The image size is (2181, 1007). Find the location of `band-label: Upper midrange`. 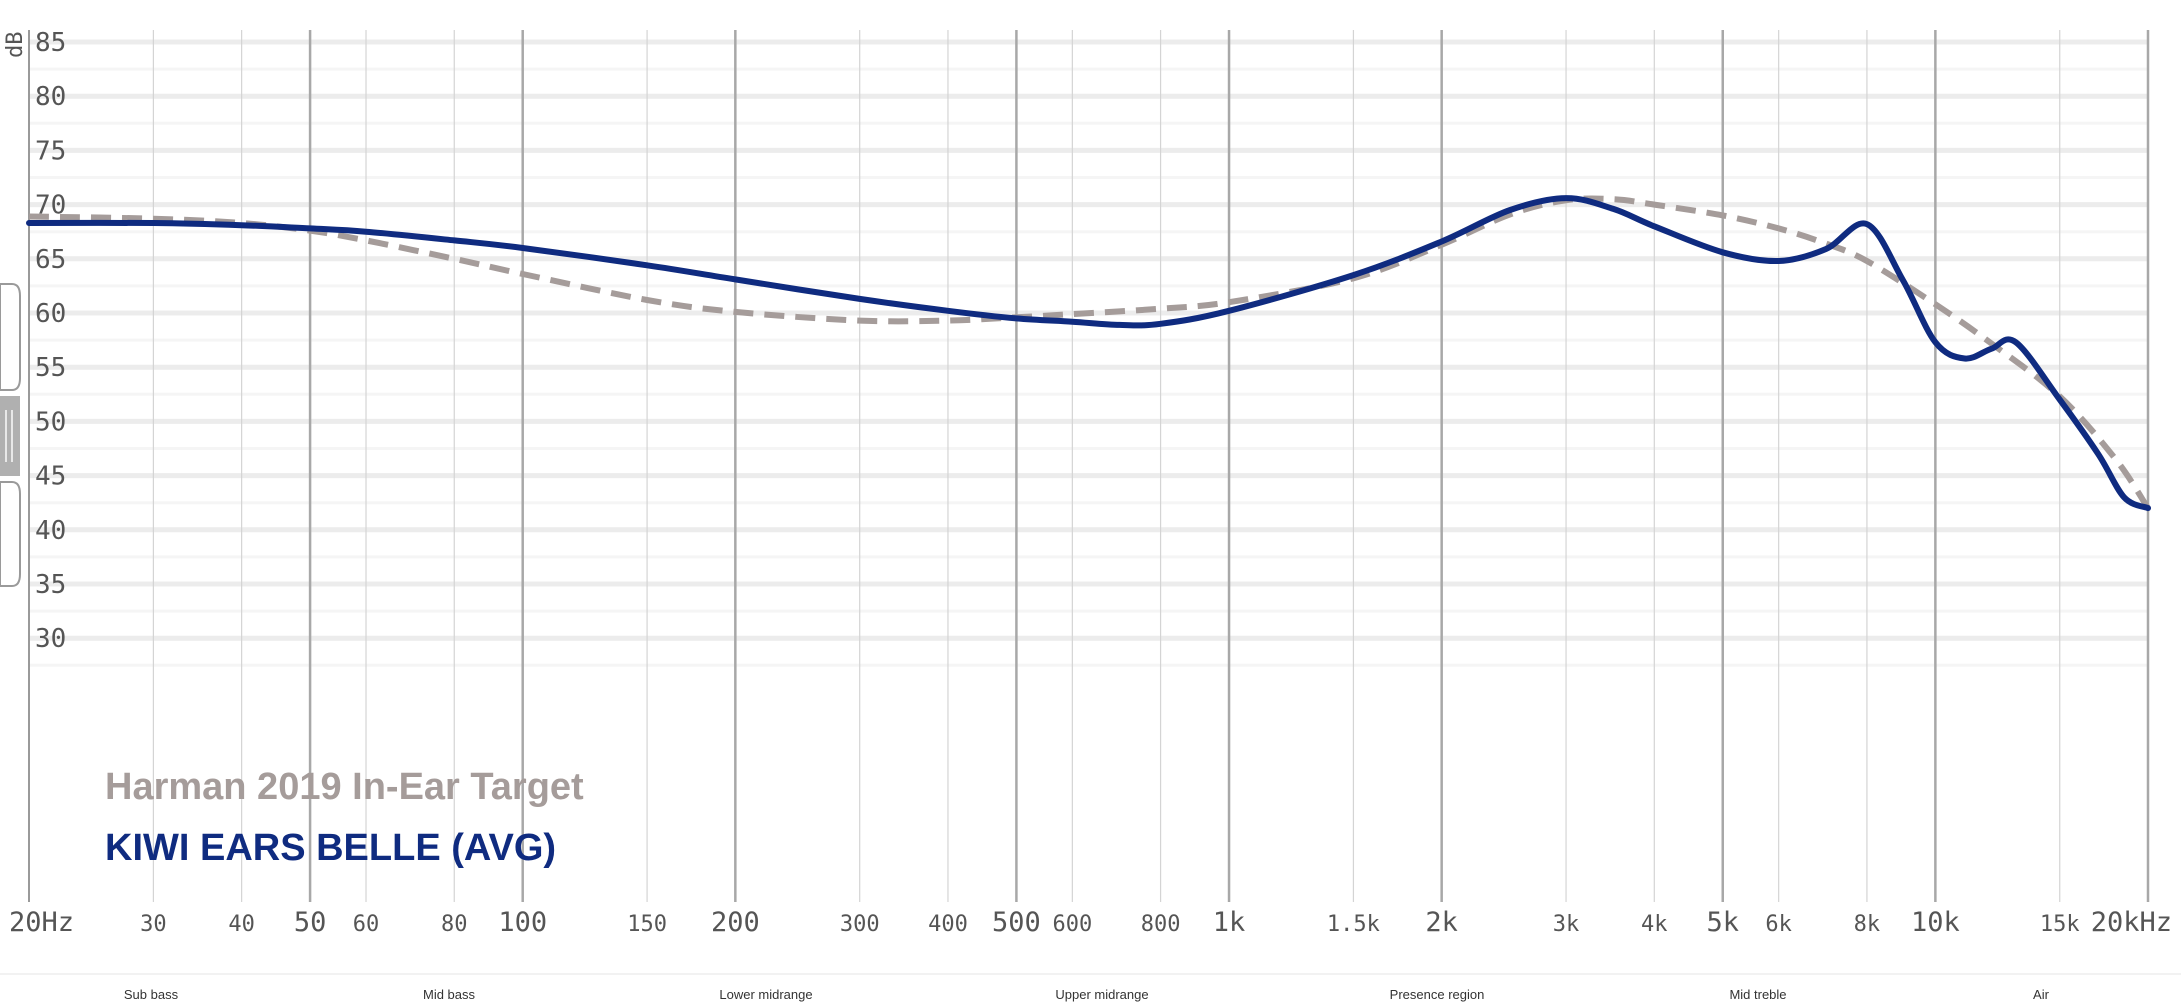

band-label: Upper midrange is located at coordinates (1101, 994).